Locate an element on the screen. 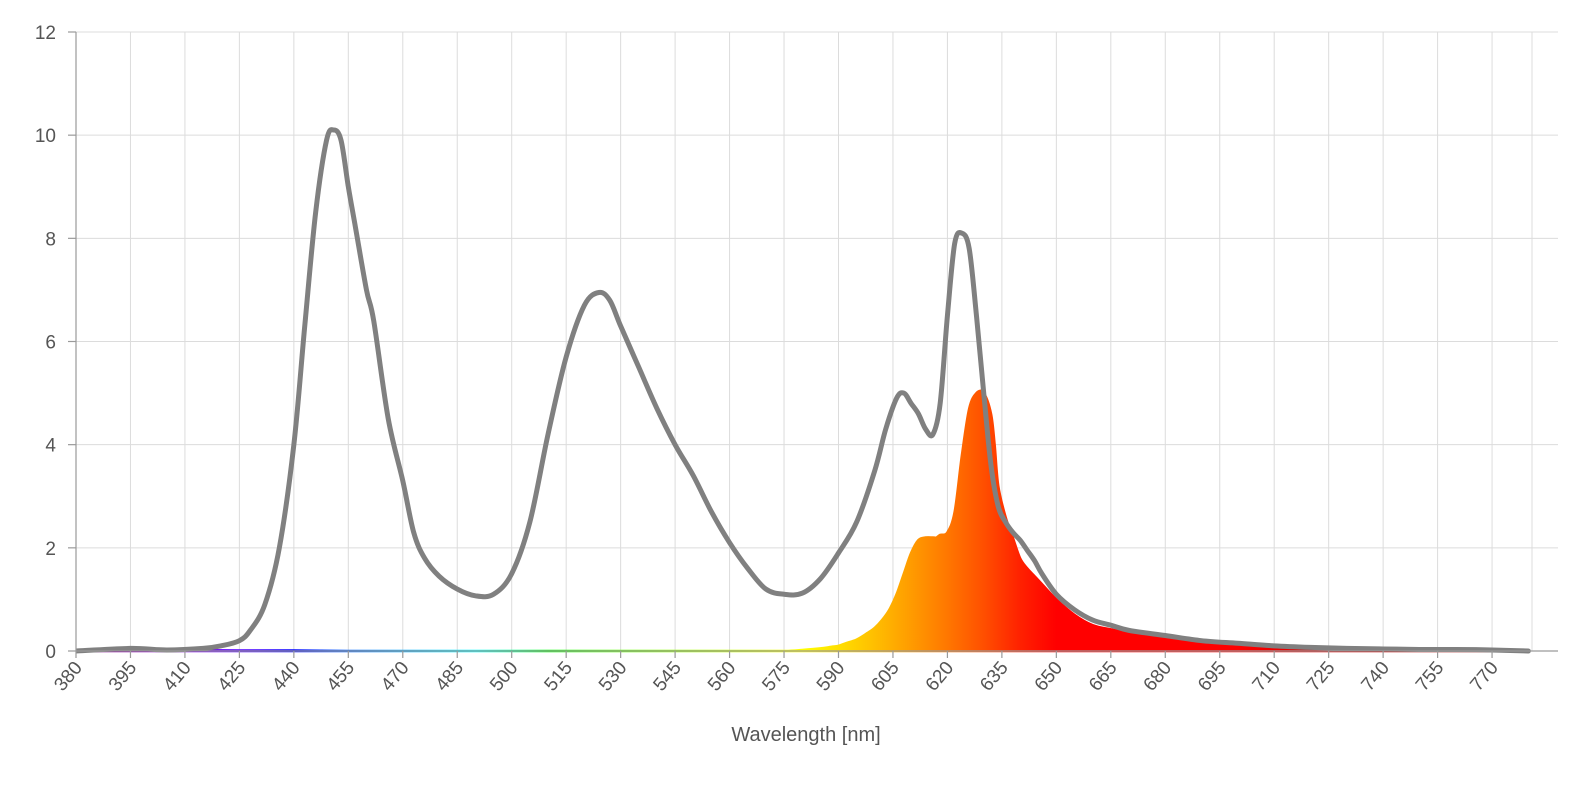 This screenshot has height=789, width=1594. y-tick-label: 2 is located at coordinates (50, 549).